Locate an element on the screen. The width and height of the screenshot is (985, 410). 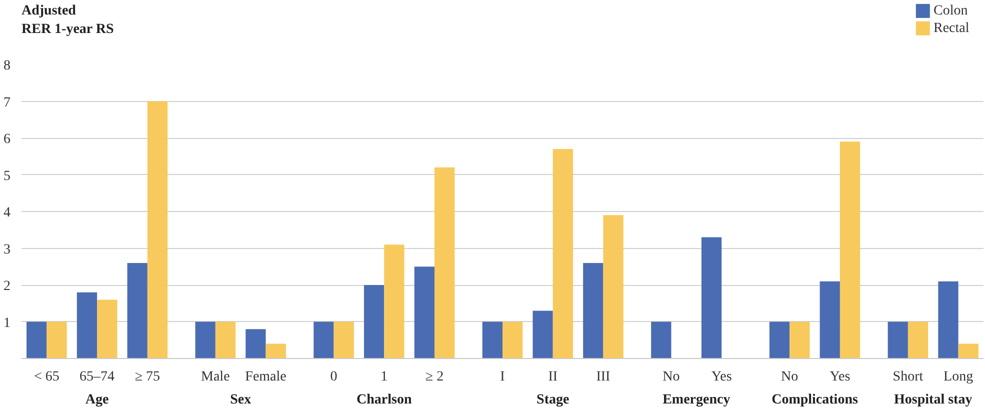
y-tick-label: 6 is located at coordinates (7, 139).